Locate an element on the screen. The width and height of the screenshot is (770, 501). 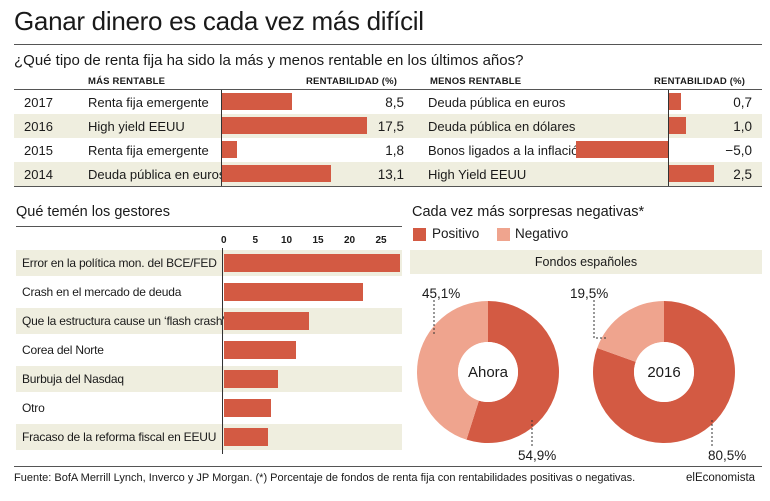
pie-center-label: Ahora is located at coordinates (488, 372).